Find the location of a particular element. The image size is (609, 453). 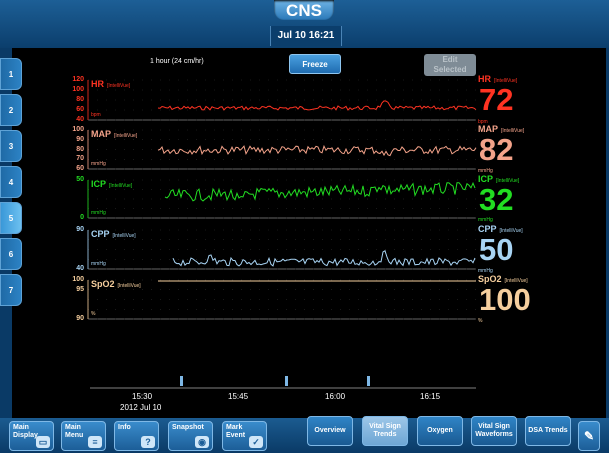

time-tick-label: 16:15 is located at coordinates (430, 396).